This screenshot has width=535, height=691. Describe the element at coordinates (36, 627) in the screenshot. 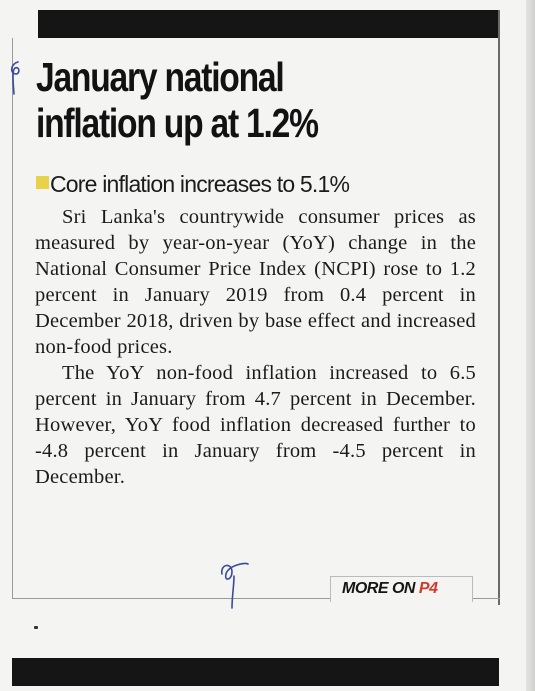

I see `stray-dot` at that location.